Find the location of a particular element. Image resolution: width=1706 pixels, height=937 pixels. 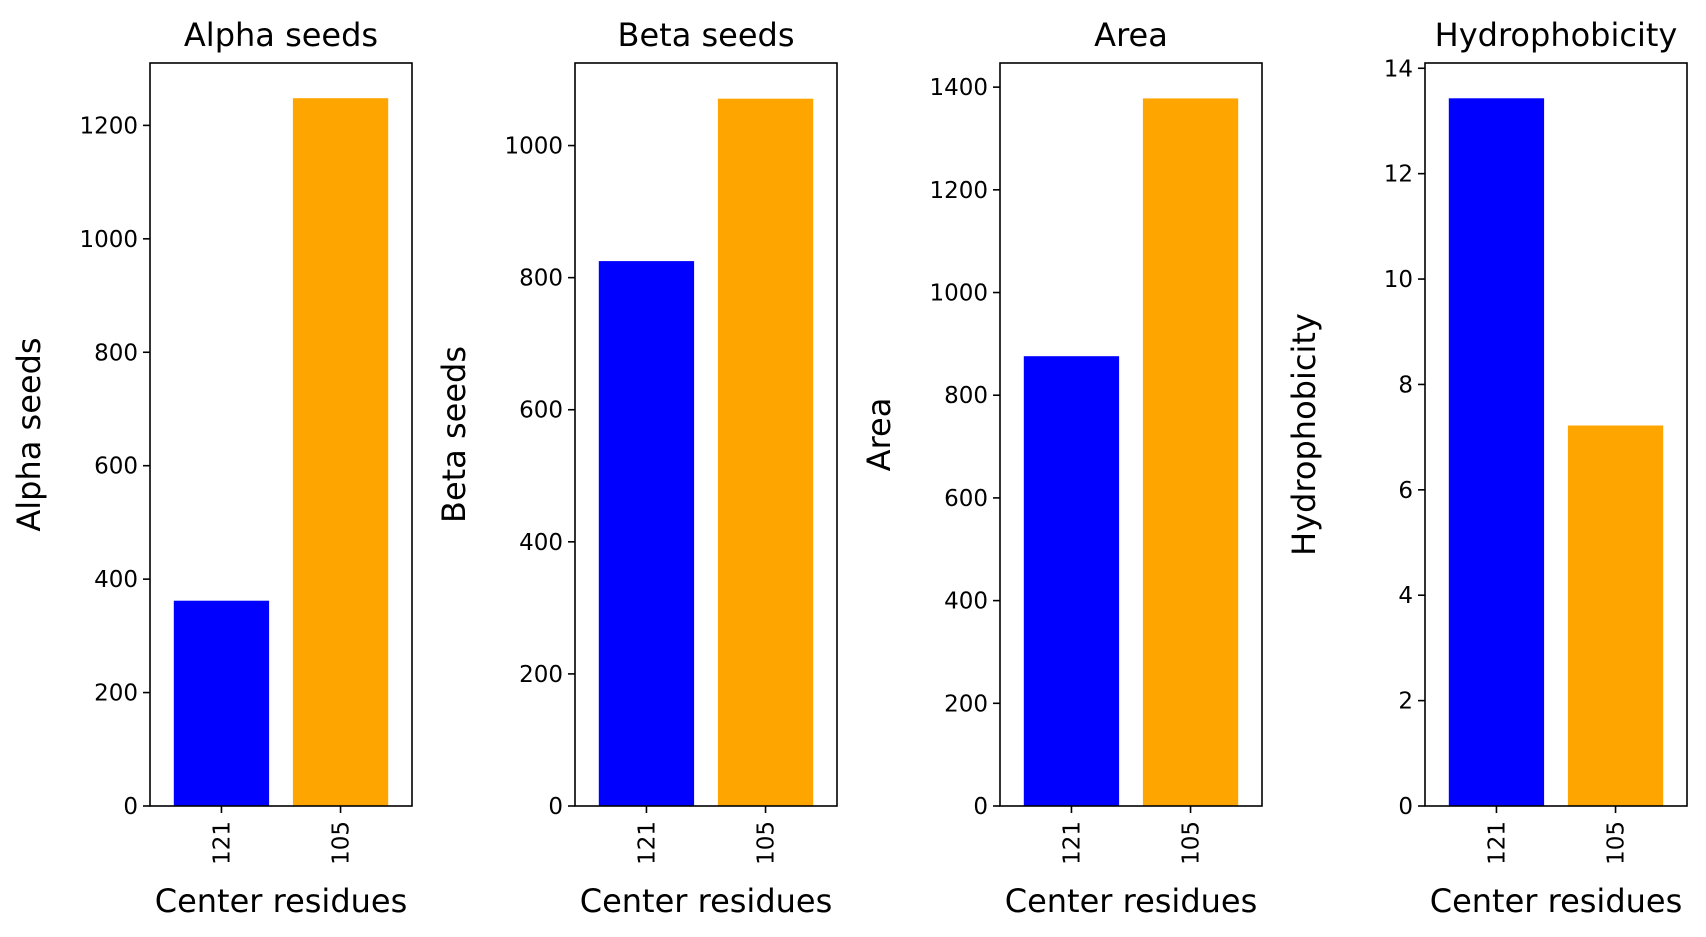

y-tick-label: 6 is located at coordinates (1405, 491).